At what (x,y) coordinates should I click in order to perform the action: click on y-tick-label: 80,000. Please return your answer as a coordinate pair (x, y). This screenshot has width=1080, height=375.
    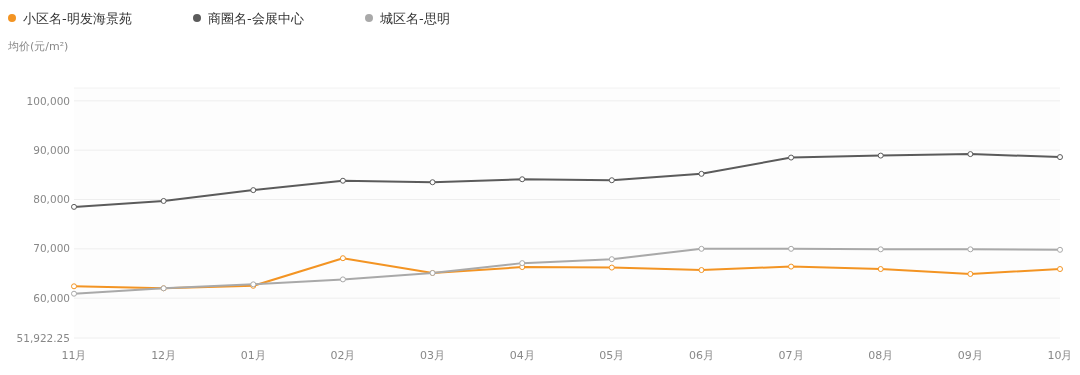
    Looking at the image, I should click on (51, 199).